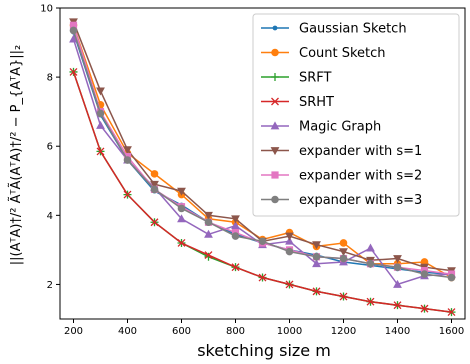 Image resolution: width=470 pixels, height=364 pixels. Describe the element at coordinates (397, 331) in the screenshot. I see `x-tick-label: 1400` at that location.